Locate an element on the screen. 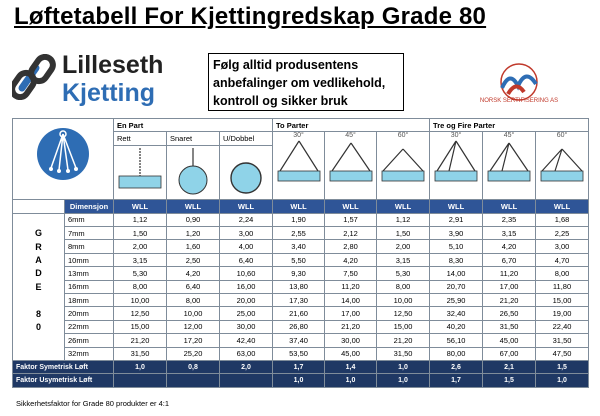  multi-leg-sling-60-icon is located at coordinates (562, 165).